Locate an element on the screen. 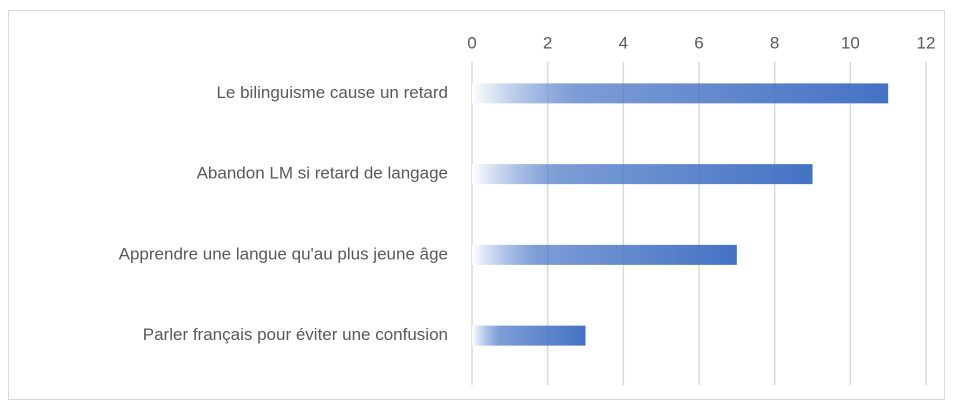 This screenshot has width=953, height=406. x-tick-label: 8 is located at coordinates (774, 42).